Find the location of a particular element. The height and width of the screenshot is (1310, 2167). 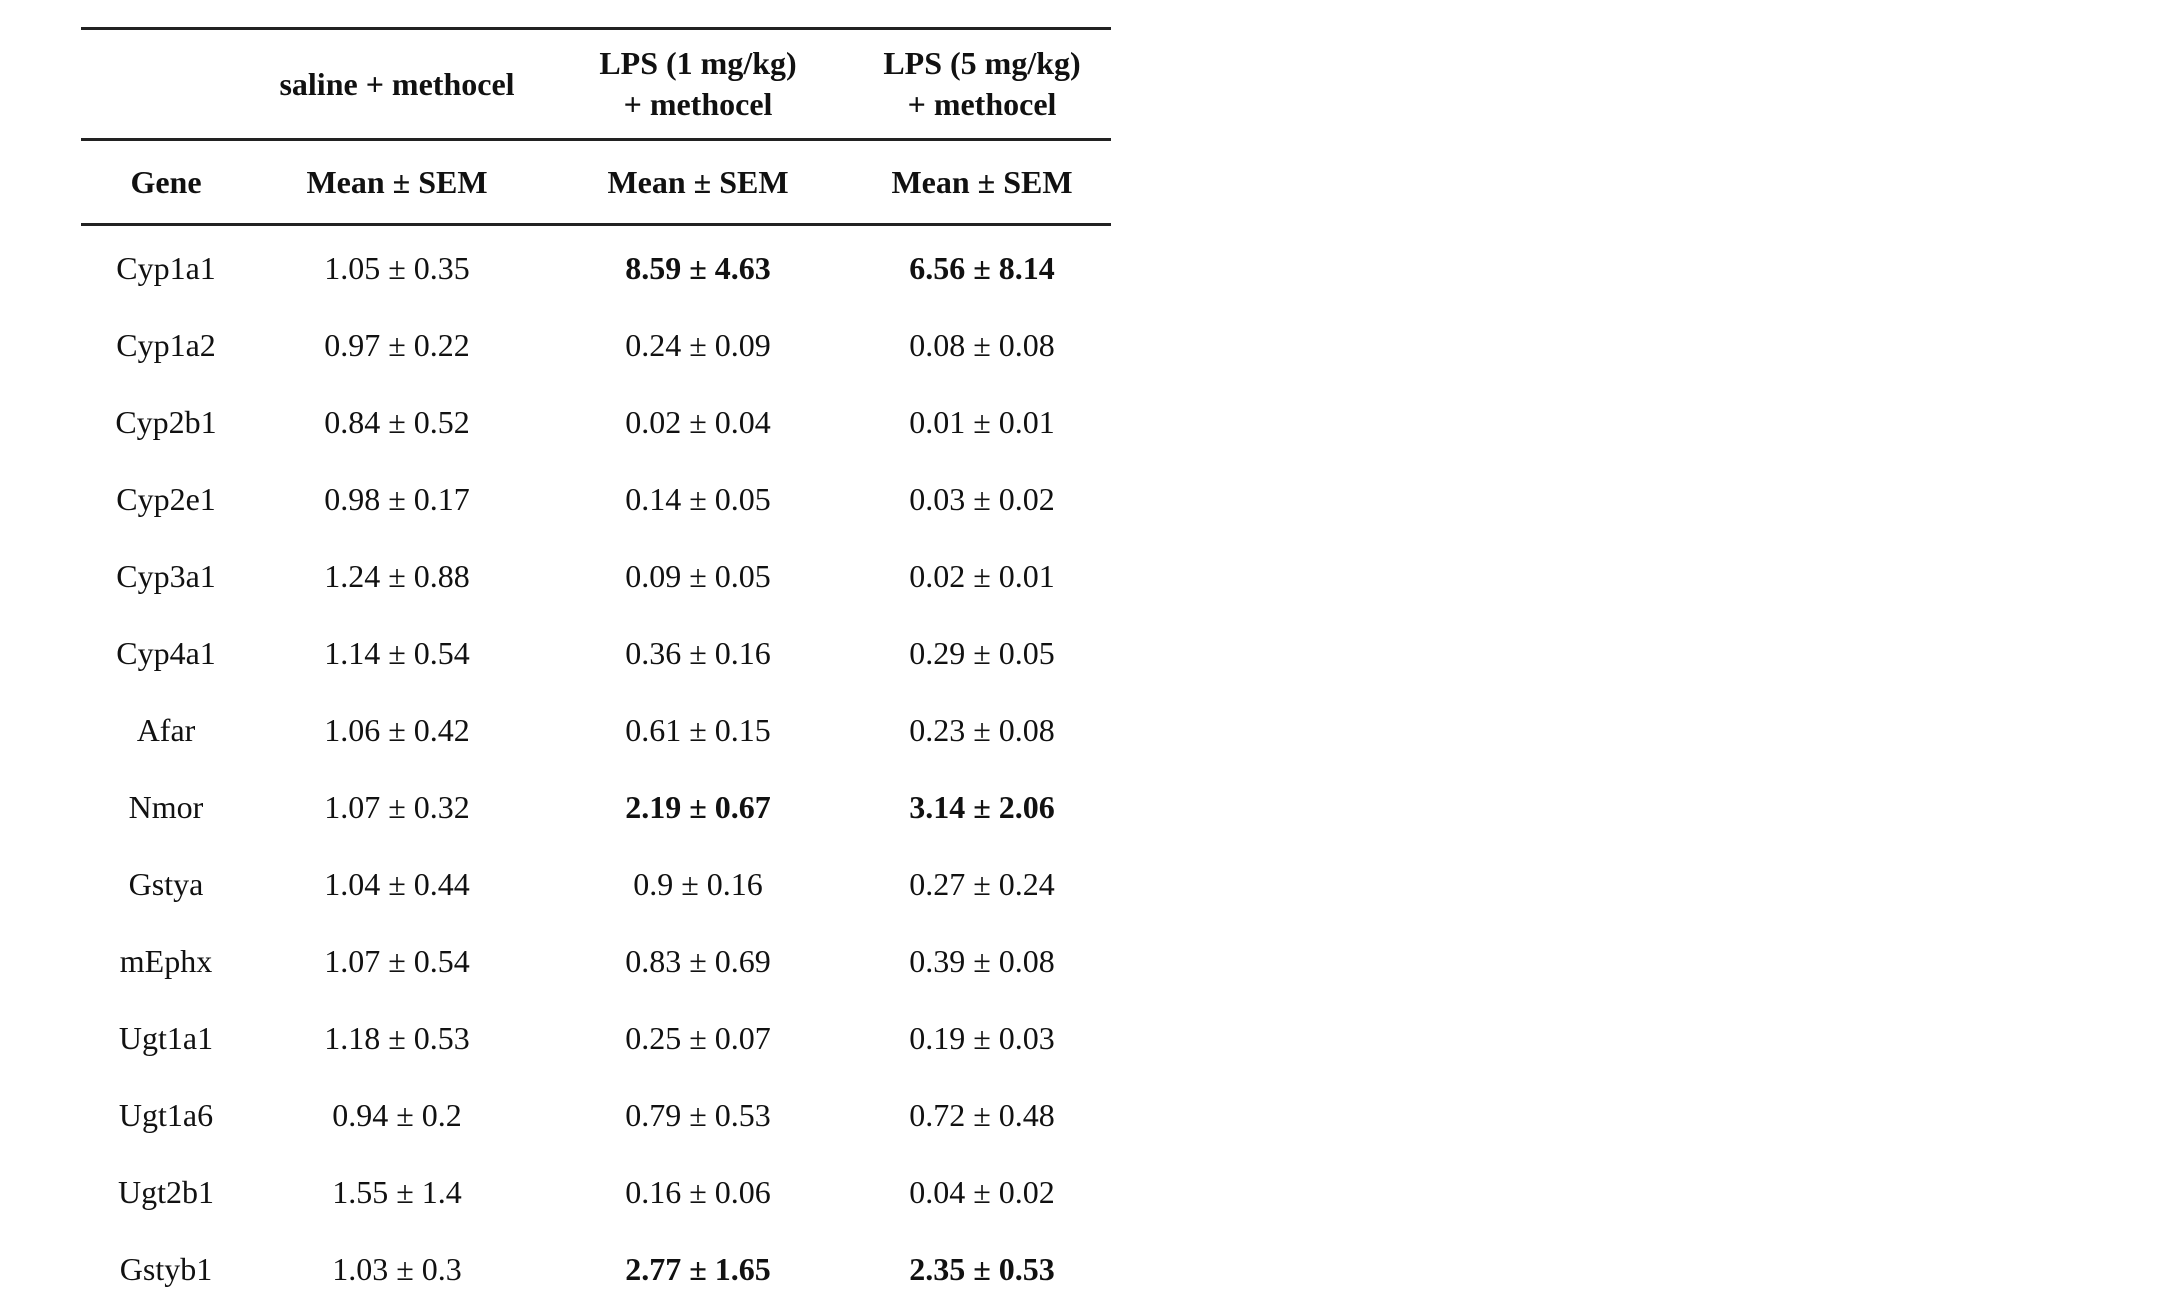

lps5-value-cell: 0.02 ± 0.01 is located at coordinates (982, 576).